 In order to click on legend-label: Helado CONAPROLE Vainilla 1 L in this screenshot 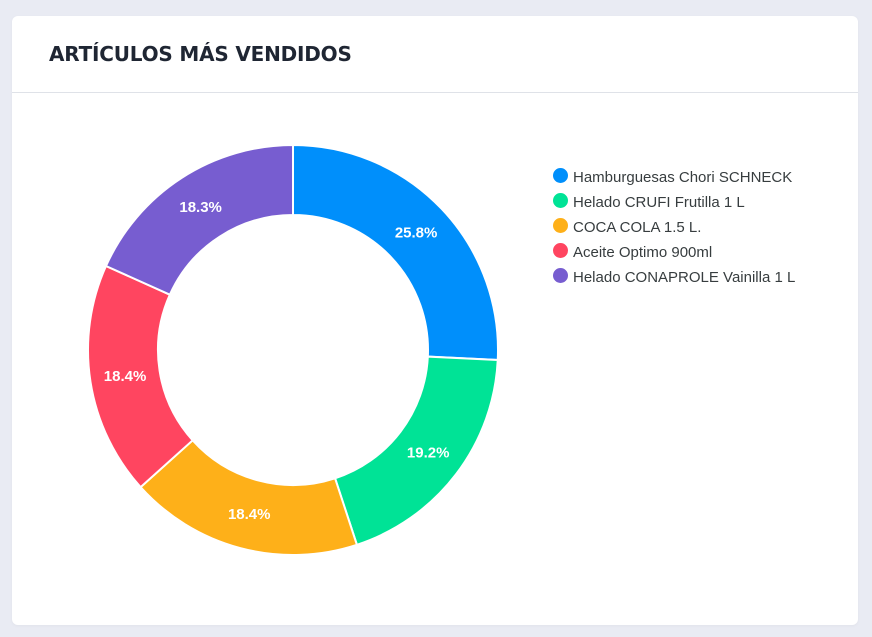, I will do `click(684, 277)`.